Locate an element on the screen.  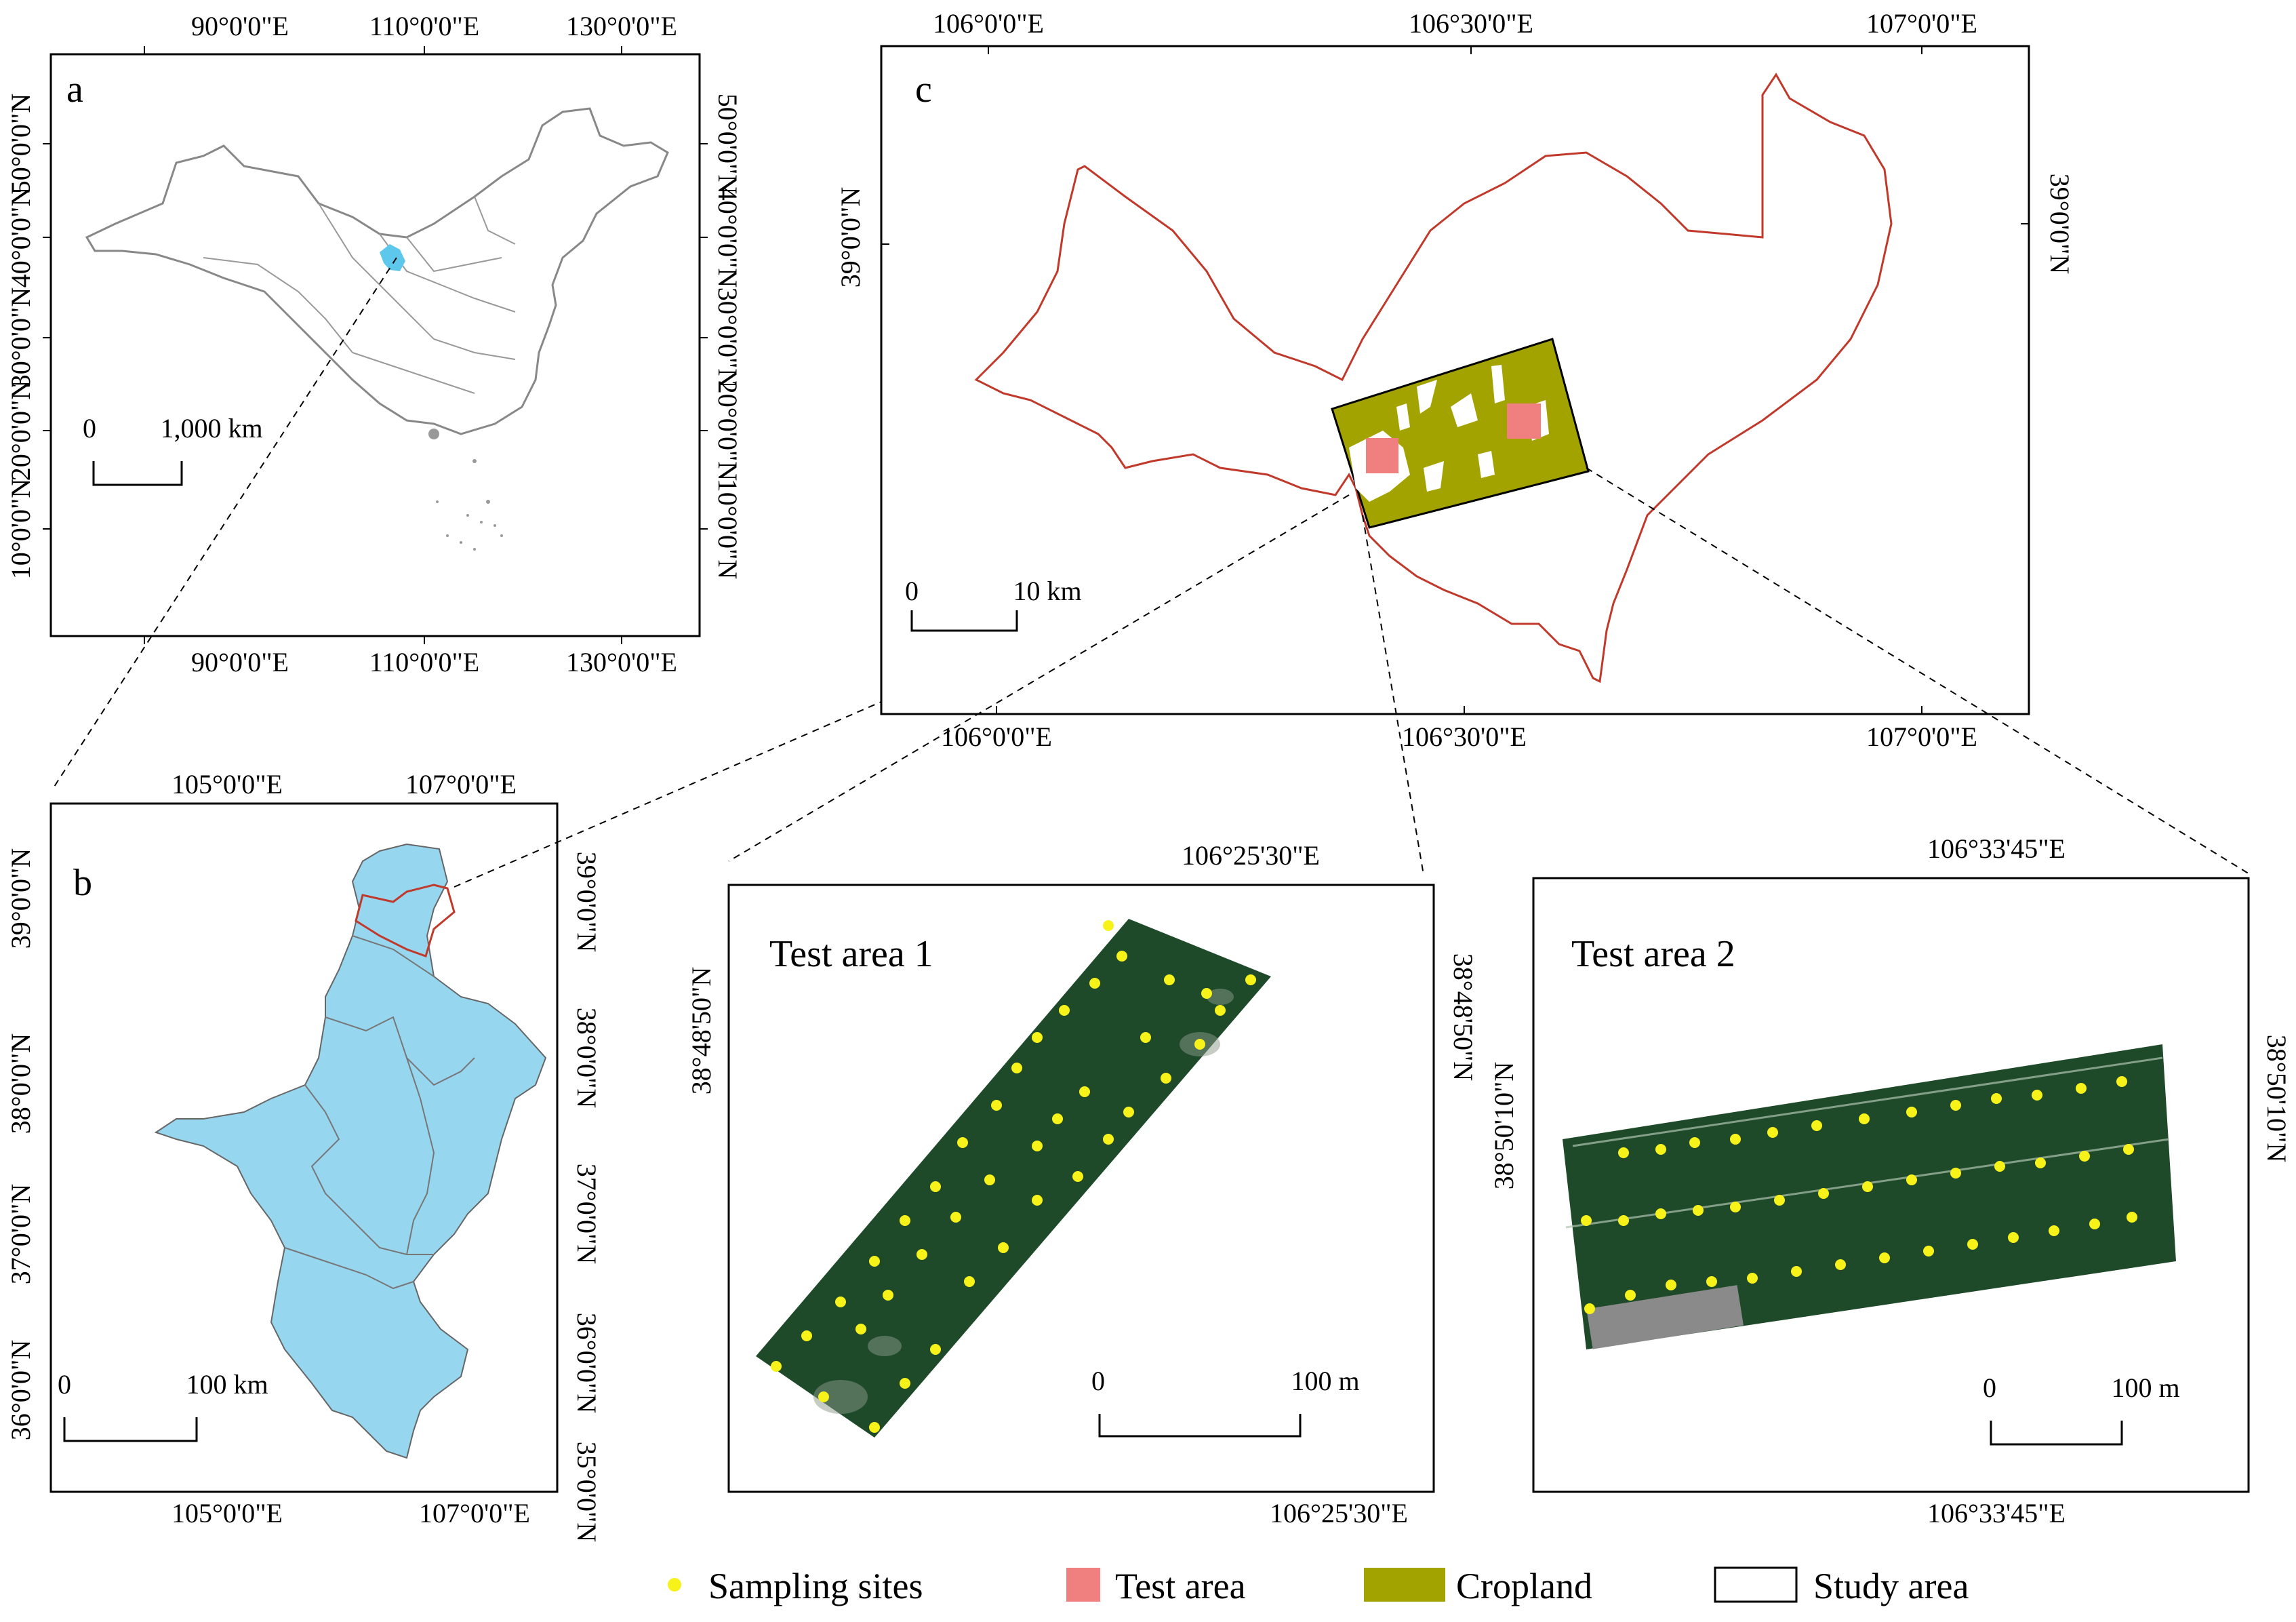
panel-b-left-lat-2: 38°0'0"N is located at coordinates (20, 1084).